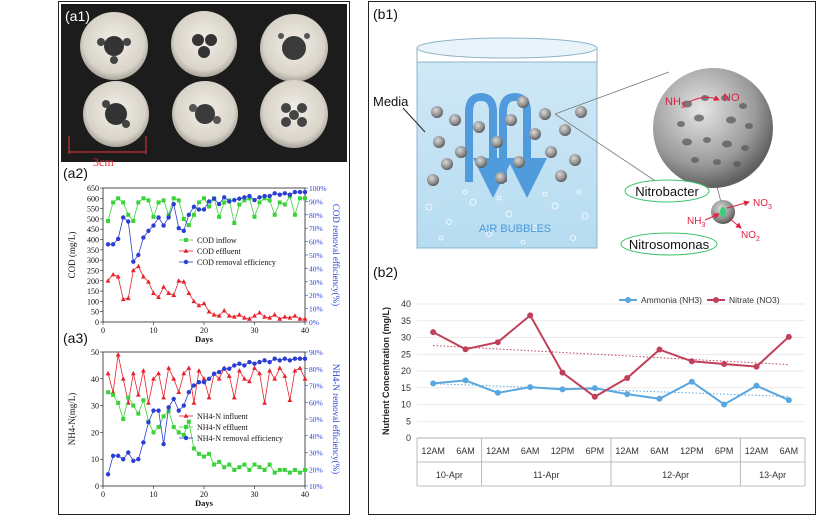 Image resolution: width=817 pixels, height=519 pixels. Describe the element at coordinates (692, 451) in the screenshot. I see `x-tick-label: 12PM` at that location.